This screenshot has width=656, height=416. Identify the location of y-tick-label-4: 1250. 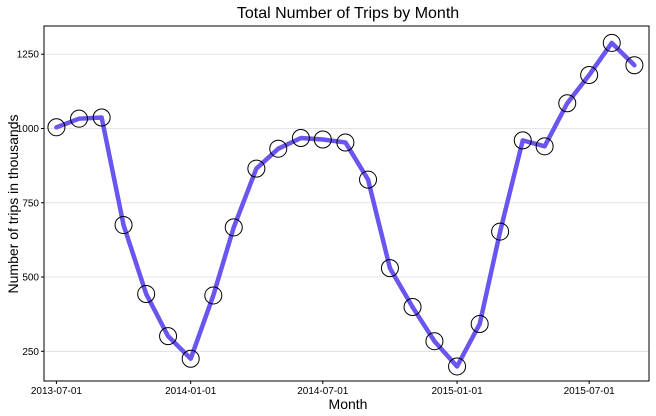
(28, 55).